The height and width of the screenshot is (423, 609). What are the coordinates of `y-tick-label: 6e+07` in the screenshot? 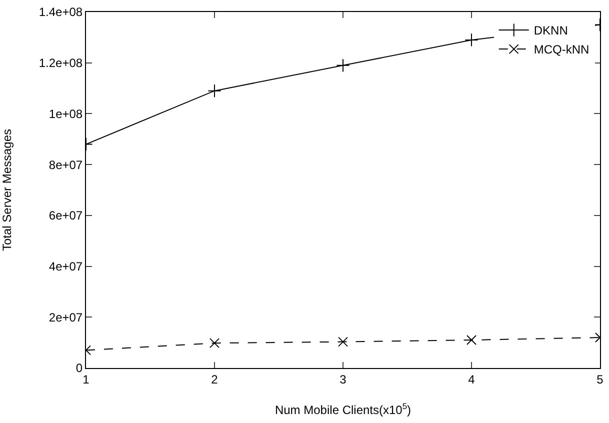 It's located at (65, 215).